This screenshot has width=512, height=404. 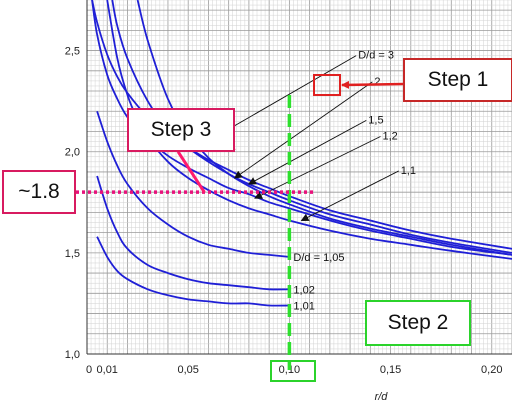 What do you see at coordinates (181, 130) in the screenshot?
I see `step3-callout: Step 3` at bounding box center [181, 130].